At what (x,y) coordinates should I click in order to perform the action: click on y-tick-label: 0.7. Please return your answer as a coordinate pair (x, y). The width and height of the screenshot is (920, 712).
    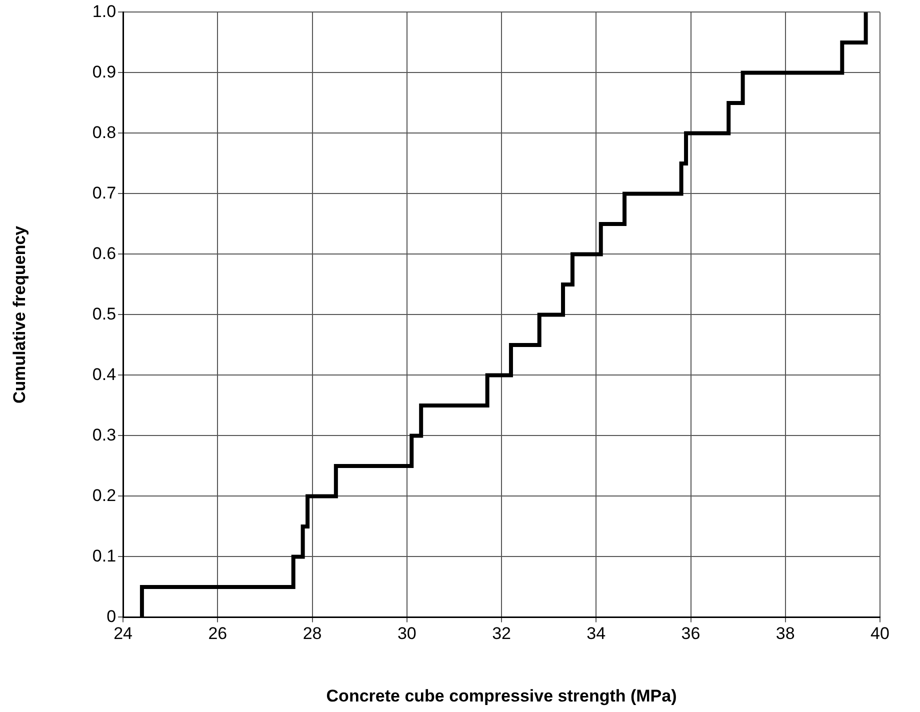
    Looking at the image, I should click on (104, 192).